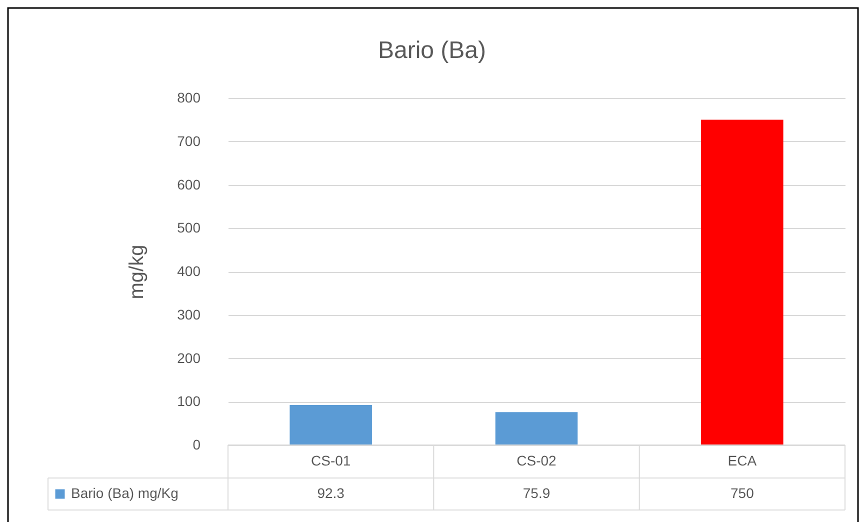  Describe the element at coordinates (189, 401) in the screenshot. I see `y-tick-label: 100` at that location.